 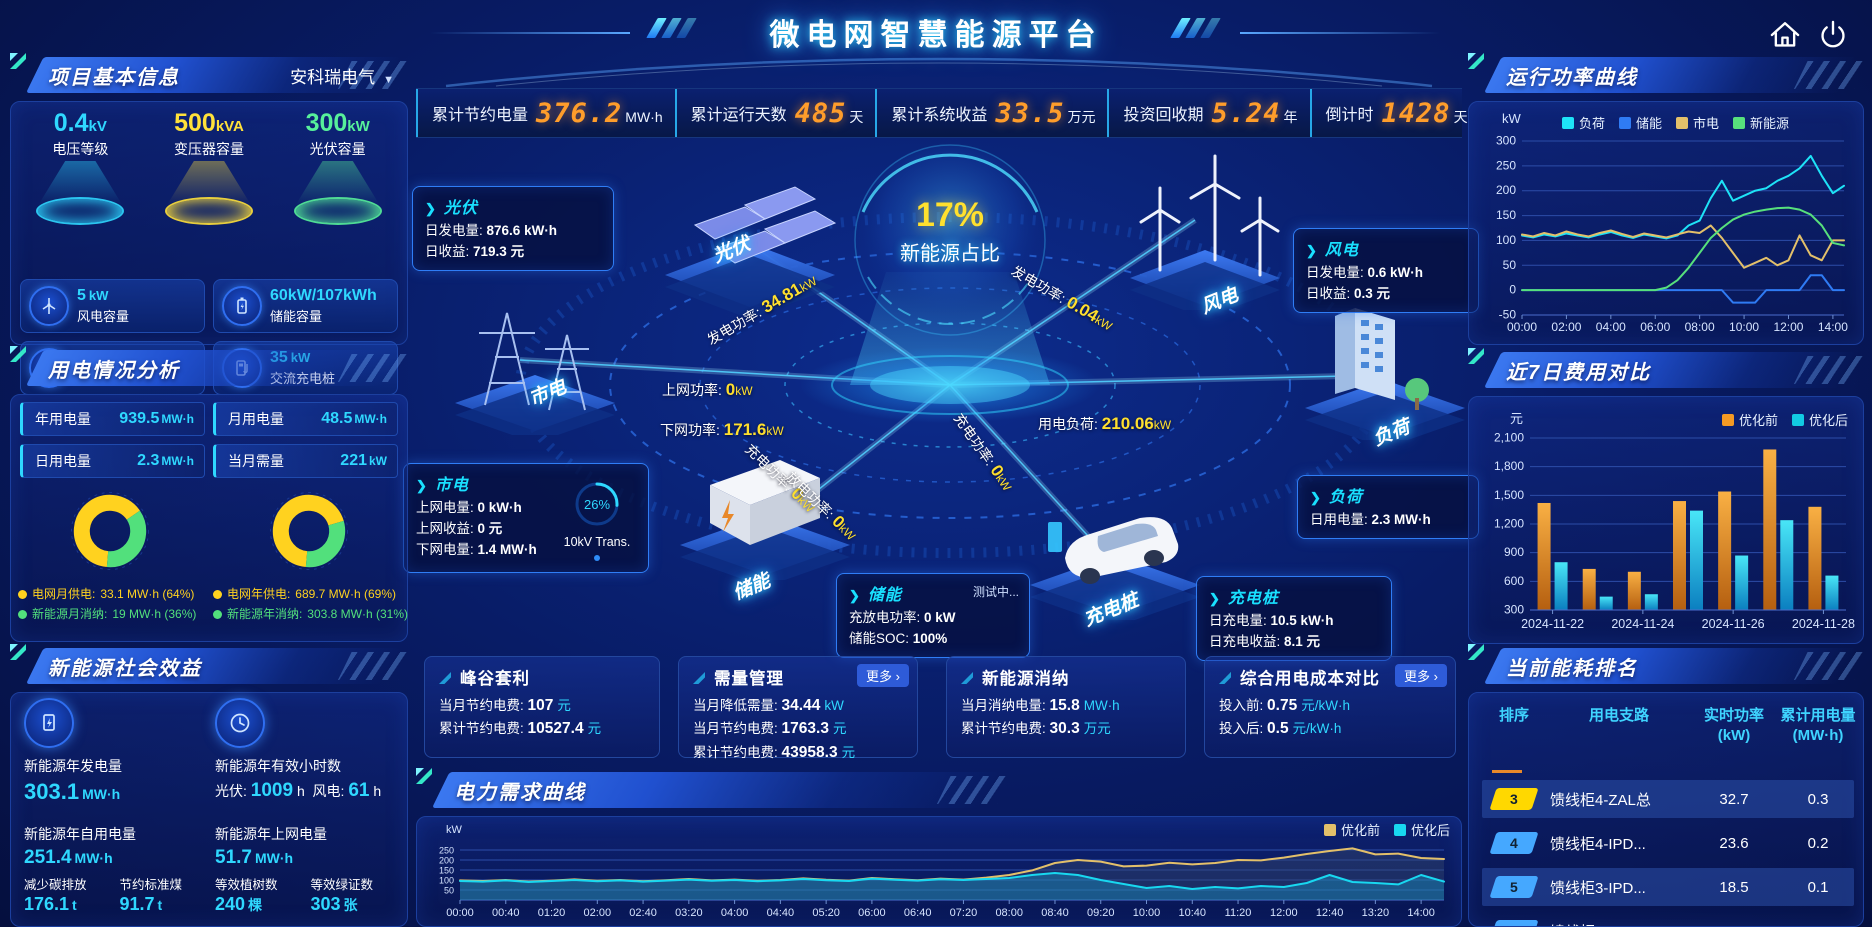 What do you see at coordinates (520, 793) in the screenshot?
I see `panel-title: 电力需求曲线` at bounding box center [520, 793].